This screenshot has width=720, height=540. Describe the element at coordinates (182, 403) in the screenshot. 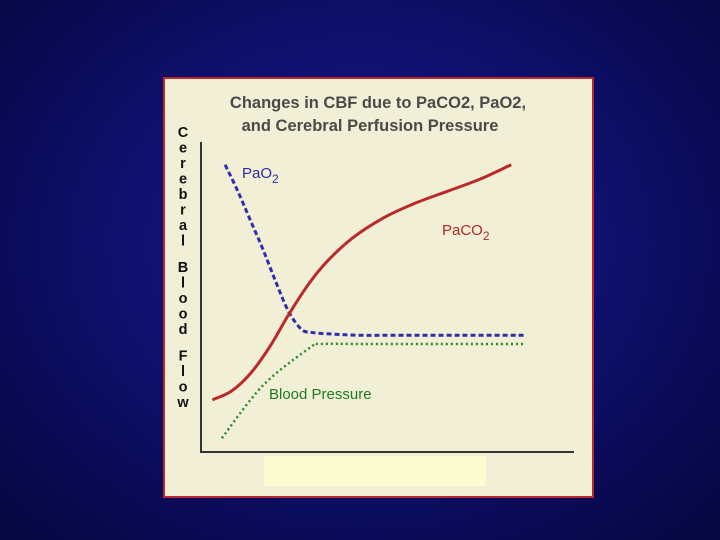

I see `y-axis-label-letter: w` at that location.